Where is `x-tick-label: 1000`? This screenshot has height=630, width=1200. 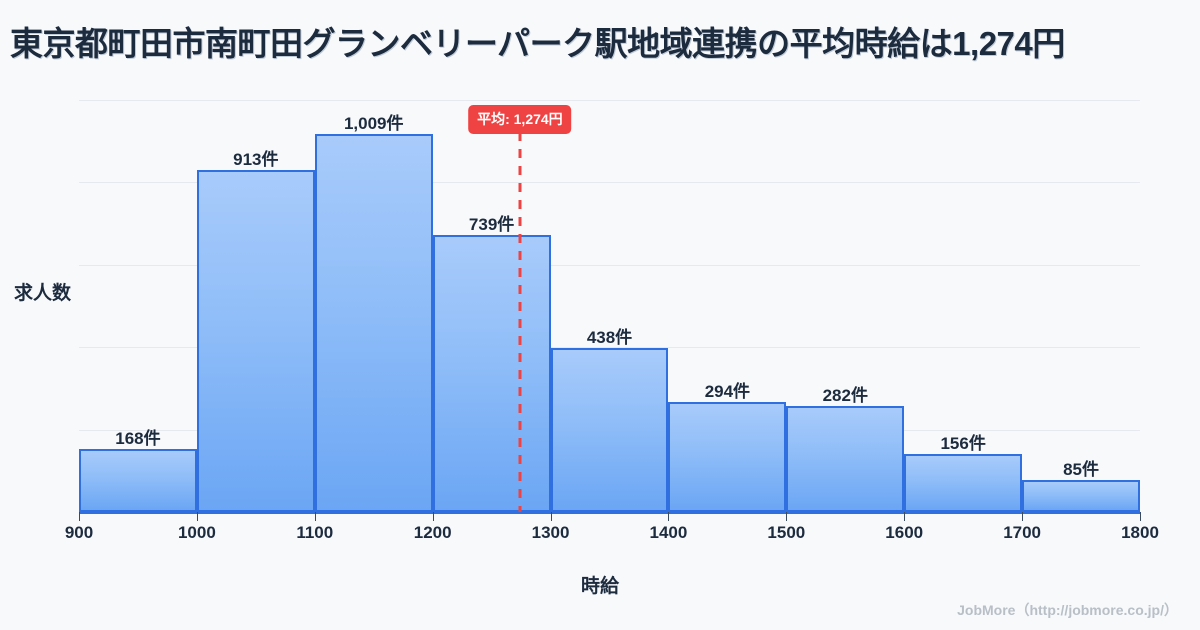
x-tick-label: 1000 is located at coordinates (196, 532).